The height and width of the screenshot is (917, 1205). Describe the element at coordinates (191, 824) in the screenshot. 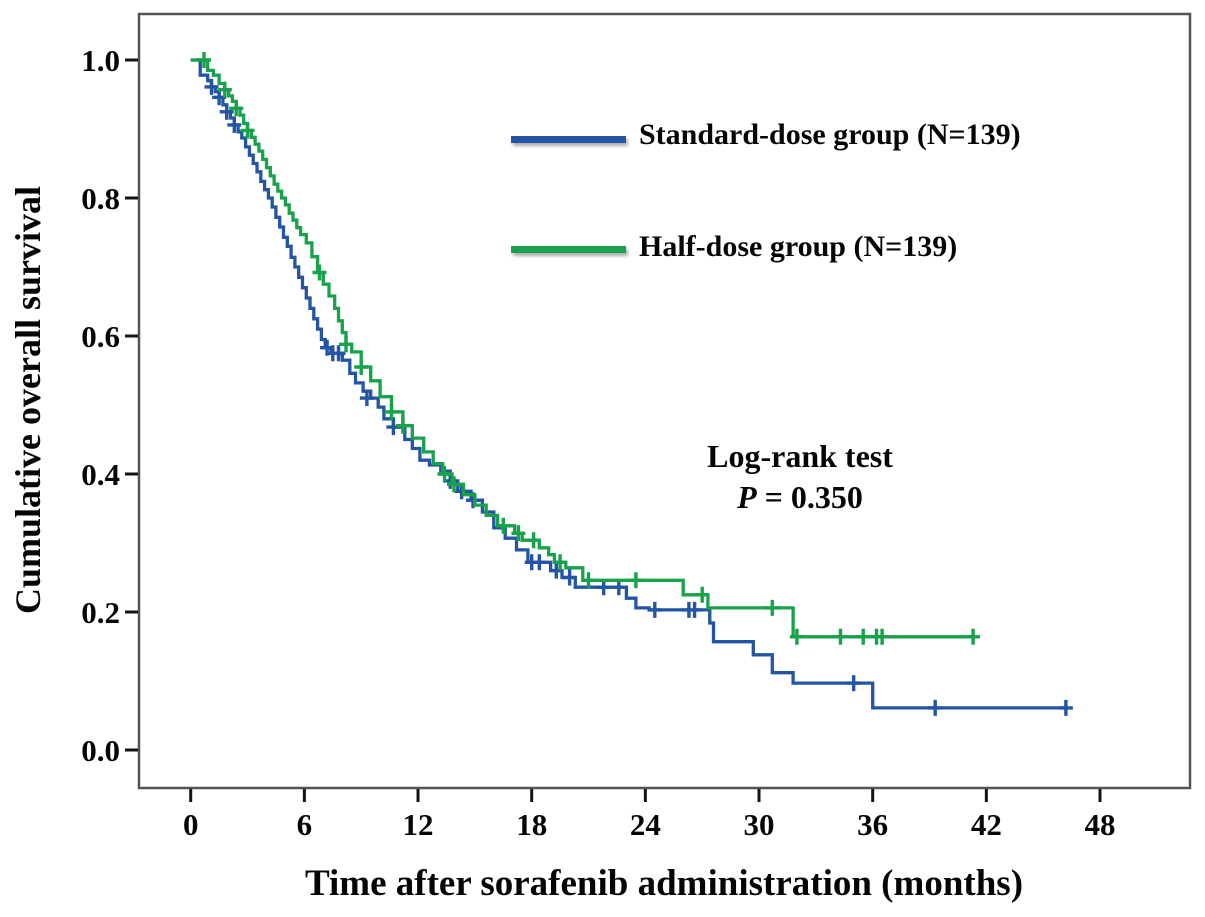

I see `x-tick-label: 0` at that location.